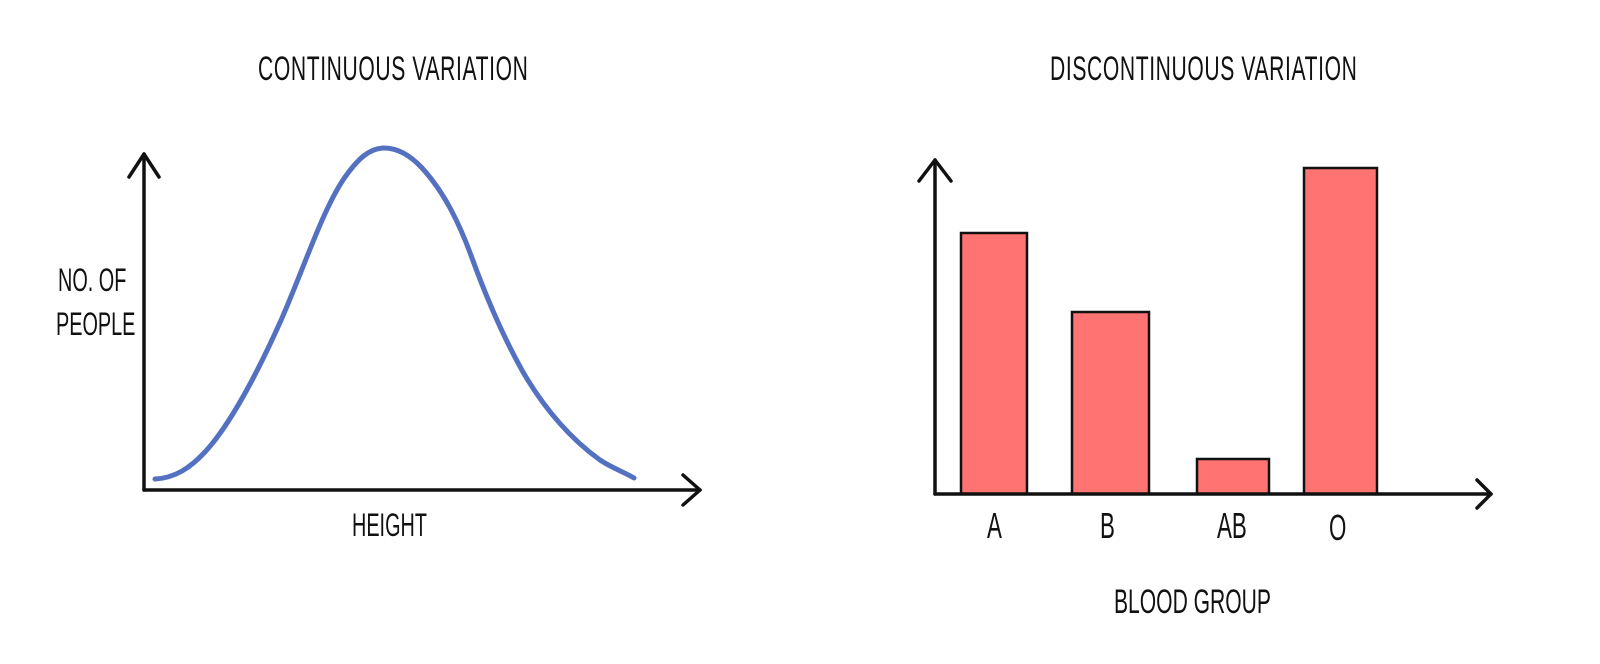  Describe the element at coordinates (994, 363) in the screenshot. I see `bar-a` at that location.